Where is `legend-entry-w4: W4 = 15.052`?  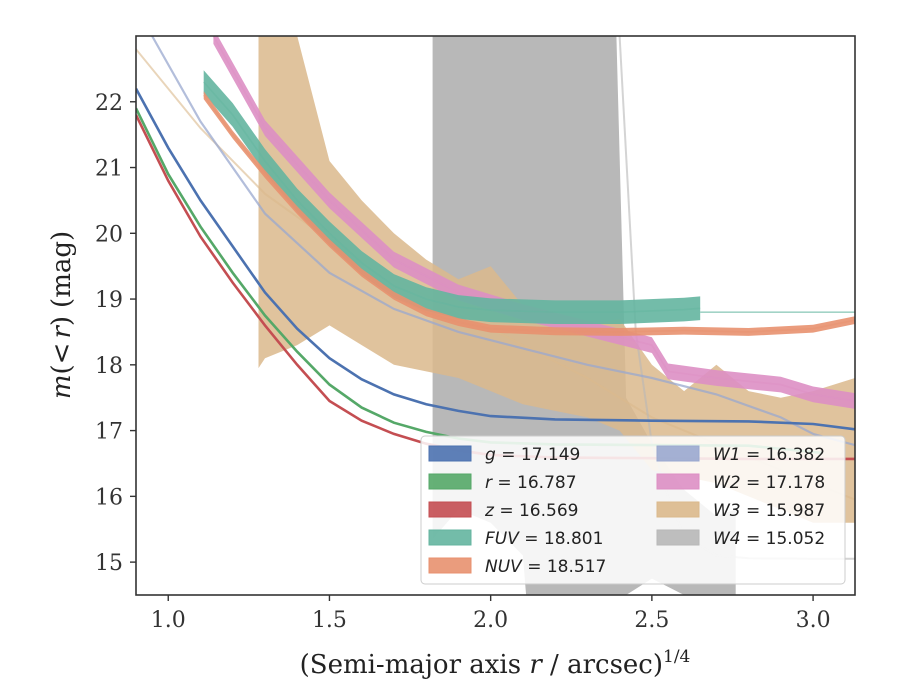 legend-entry-w4: W4 = 15.052 is located at coordinates (740, 539).